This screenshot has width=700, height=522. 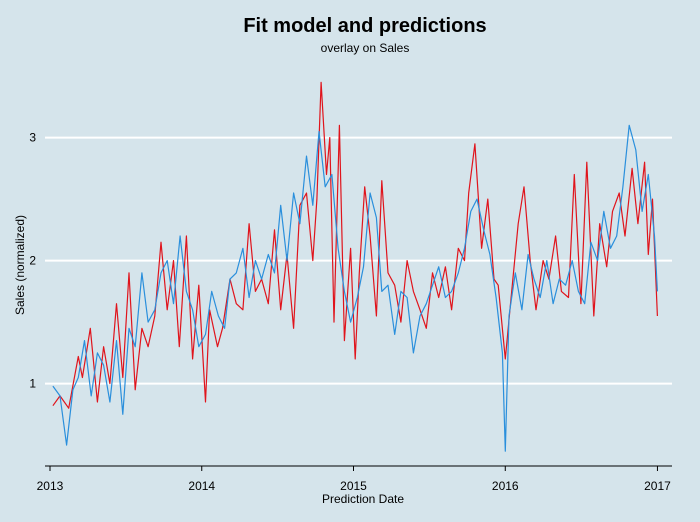 What do you see at coordinates (32, 138) in the screenshot?
I see `y-tick-label: 3` at bounding box center [32, 138].